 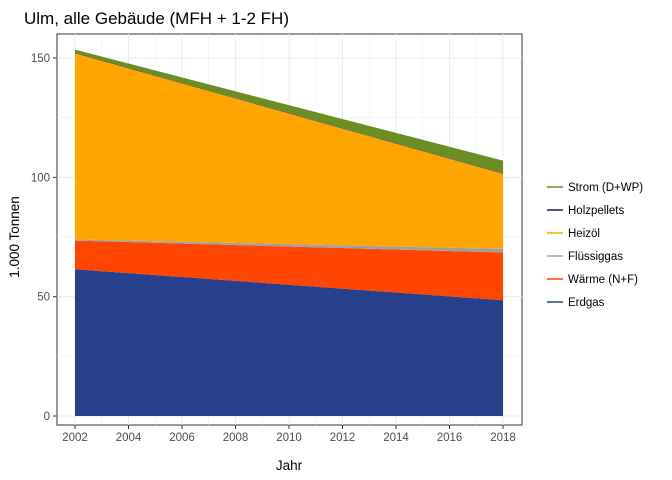 What do you see at coordinates (40, 178) in the screenshot?
I see `y-tick-label: 100` at bounding box center [40, 178].